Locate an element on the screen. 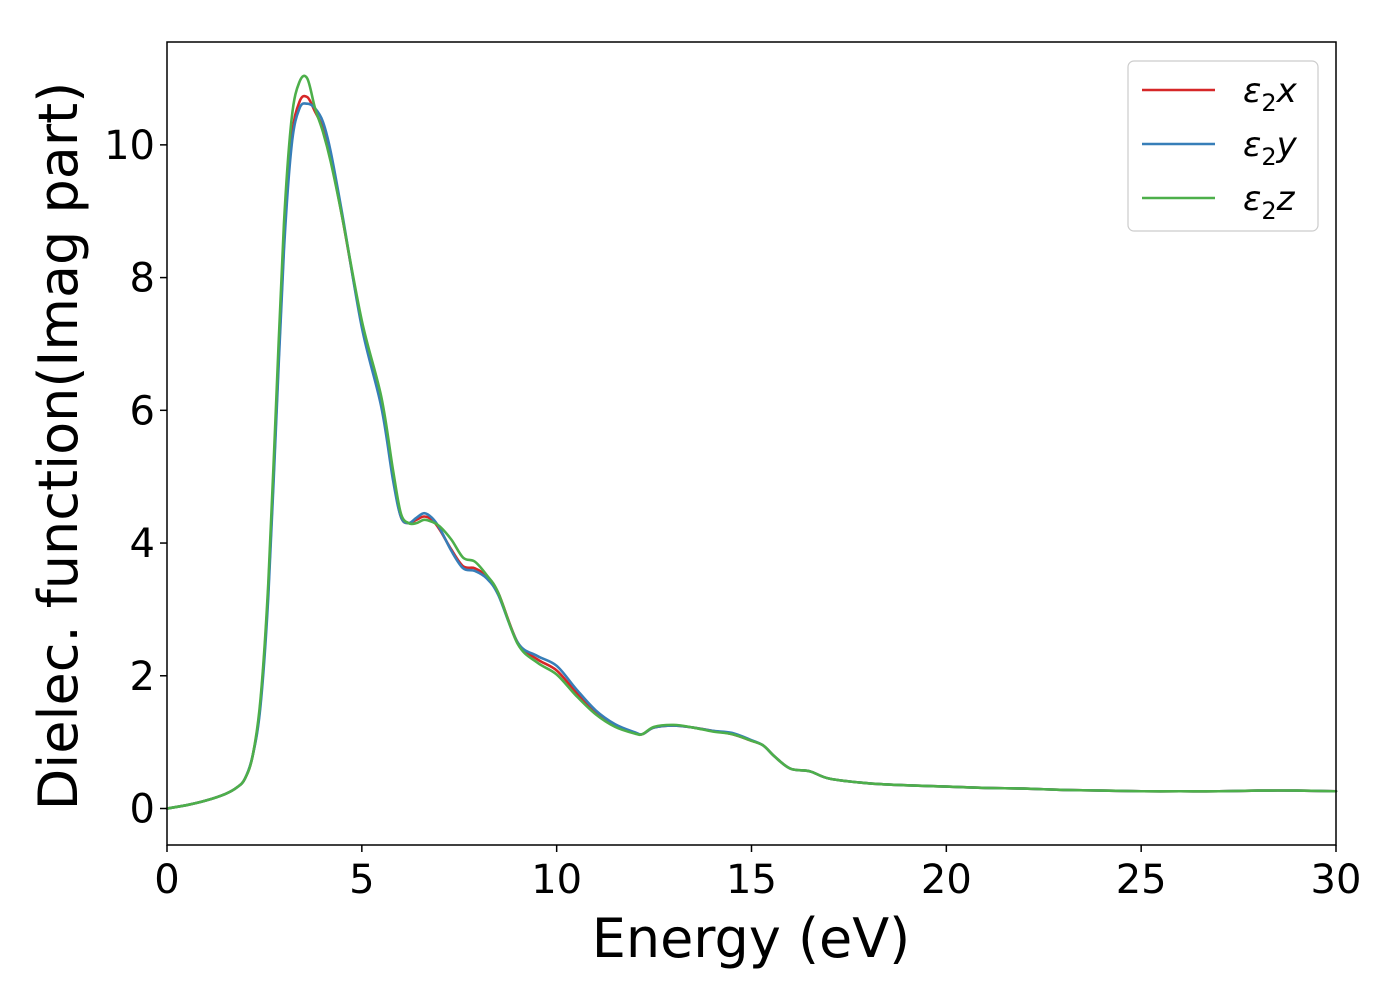 The width and height of the screenshot is (1400, 1000). legend-label: ε2y is located at coordinates (1270, 148).